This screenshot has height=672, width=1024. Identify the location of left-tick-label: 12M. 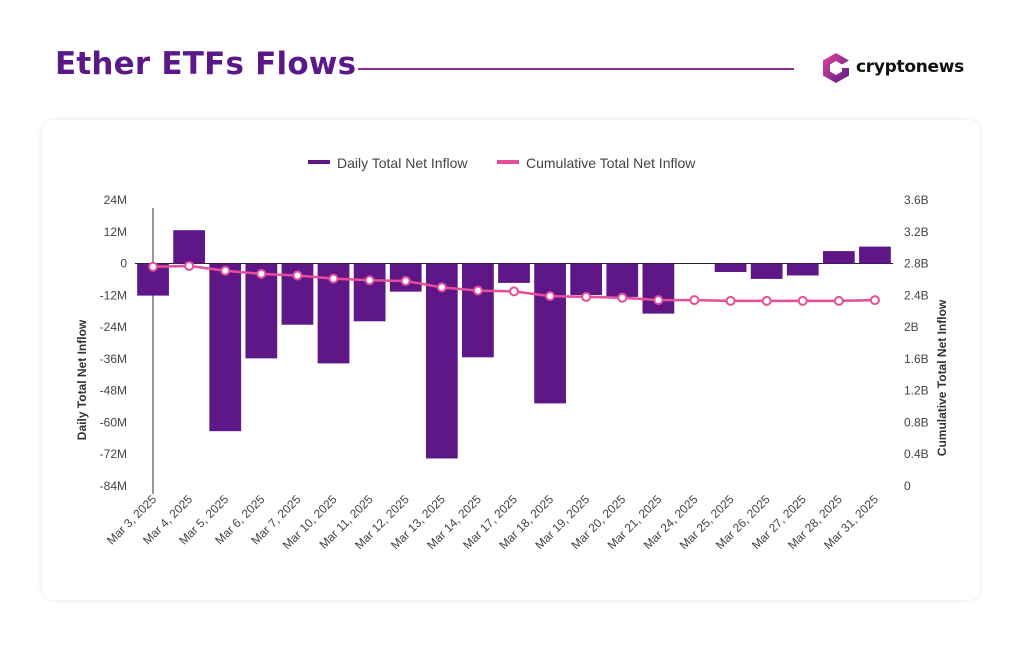
(115, 232).